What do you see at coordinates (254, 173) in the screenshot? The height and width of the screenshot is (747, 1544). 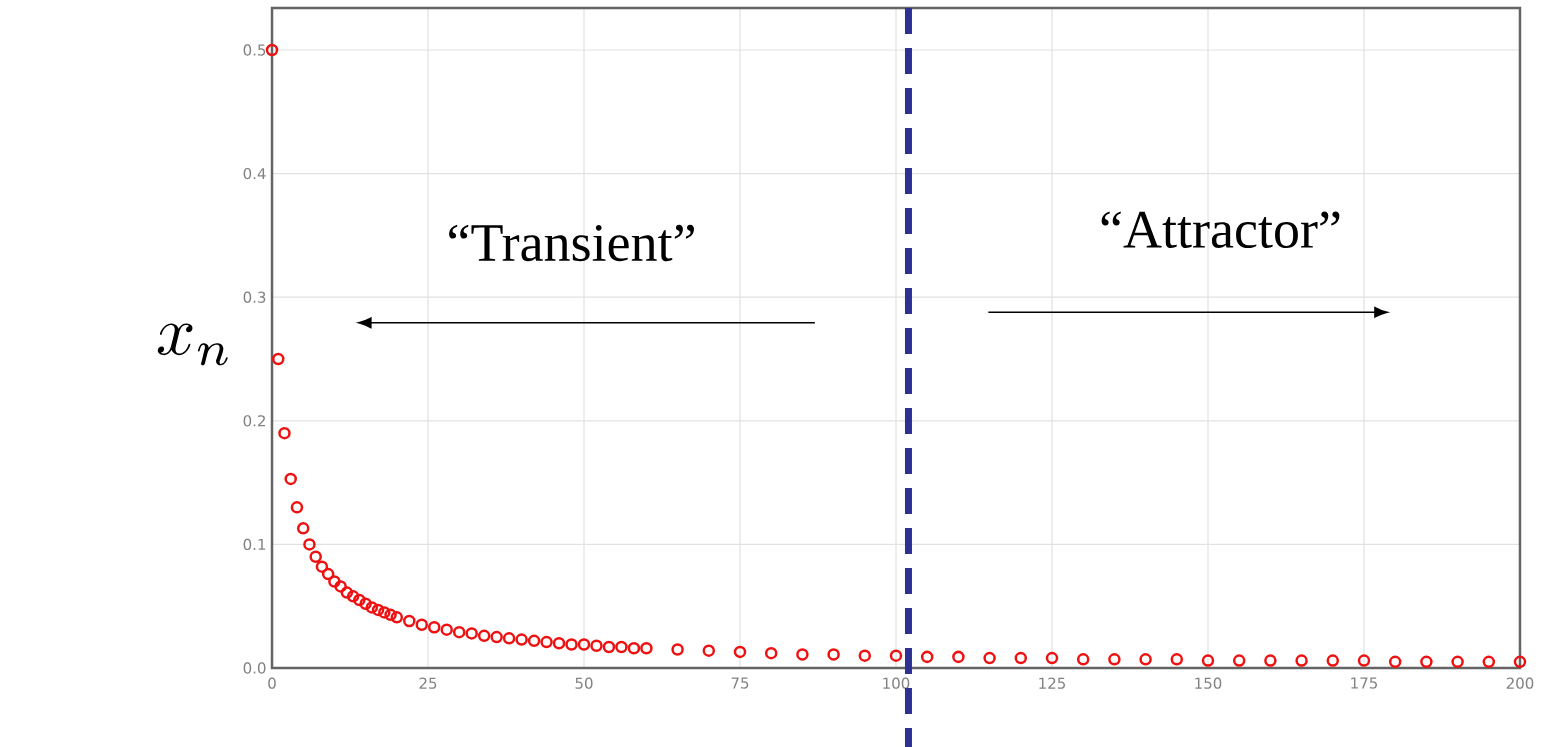 I see `y-tick-label: 0.4` at bounding box center [254, 173].